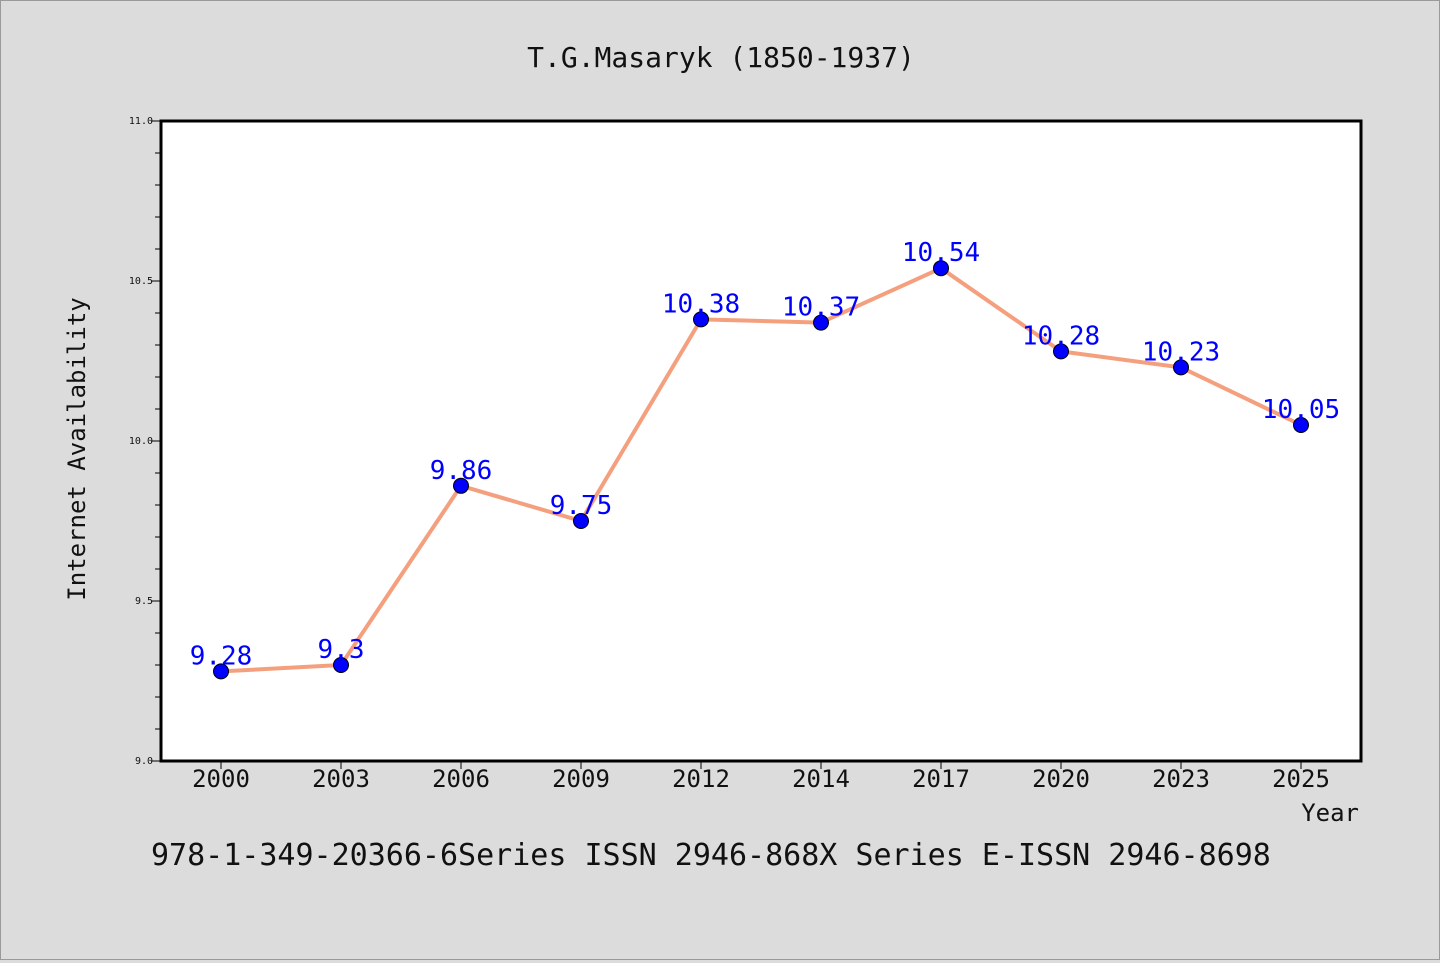 The image size is (1440, 963). What do you see at coordinates (701, 304) in the screenshot?
I see `data-label-2012: 10.38` at bounding box center [701, 304].